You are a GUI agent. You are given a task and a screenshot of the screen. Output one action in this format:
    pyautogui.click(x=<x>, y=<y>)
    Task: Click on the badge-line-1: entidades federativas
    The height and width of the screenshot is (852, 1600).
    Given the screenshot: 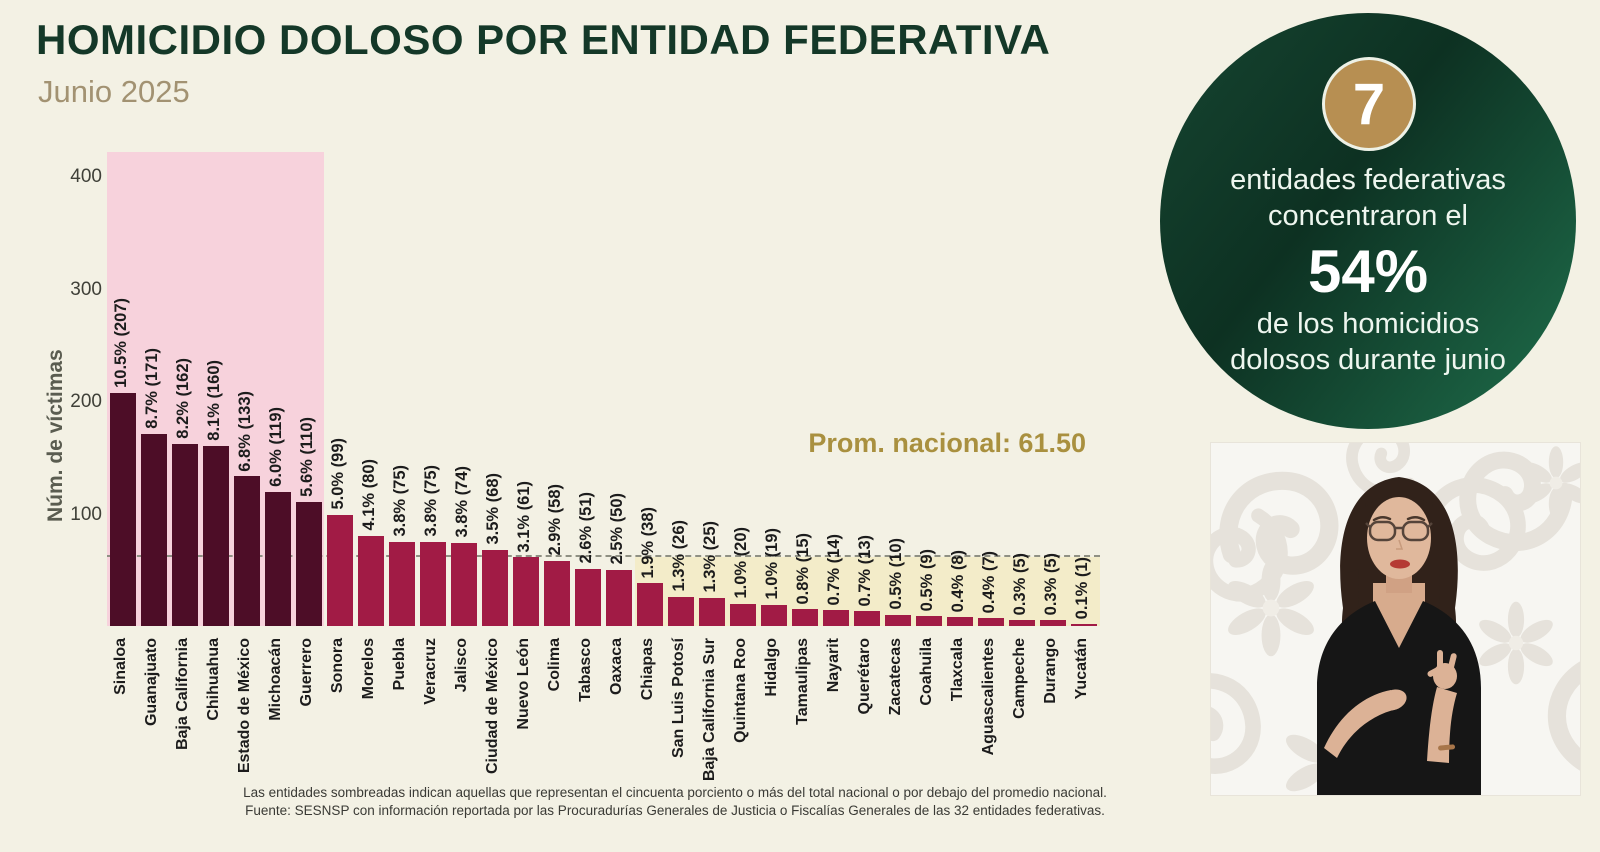 What is the action you would take?
    pyautogui.click(x=1368, y=180)
    